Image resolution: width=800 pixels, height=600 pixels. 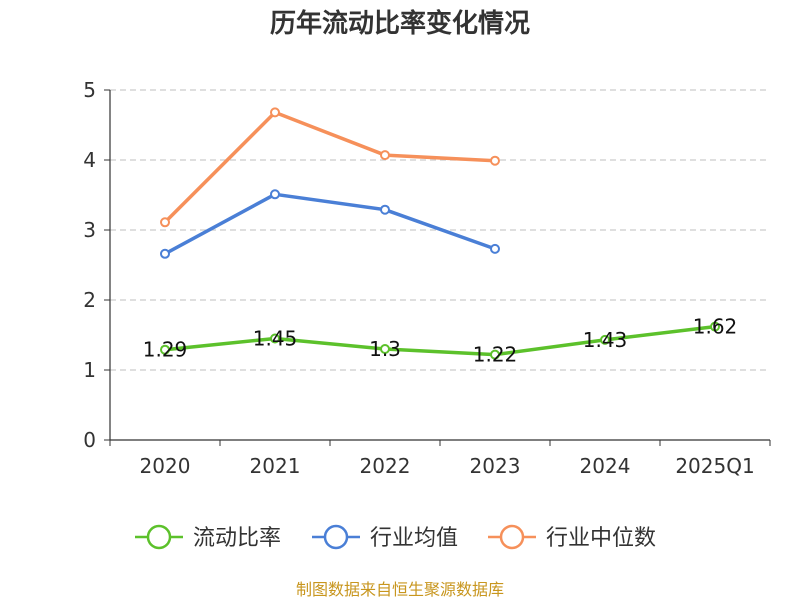 What do you see at coordinates (89, 230) in the screenshot?
I see `y-tick-label: 3` at bounding box center [89, 230].